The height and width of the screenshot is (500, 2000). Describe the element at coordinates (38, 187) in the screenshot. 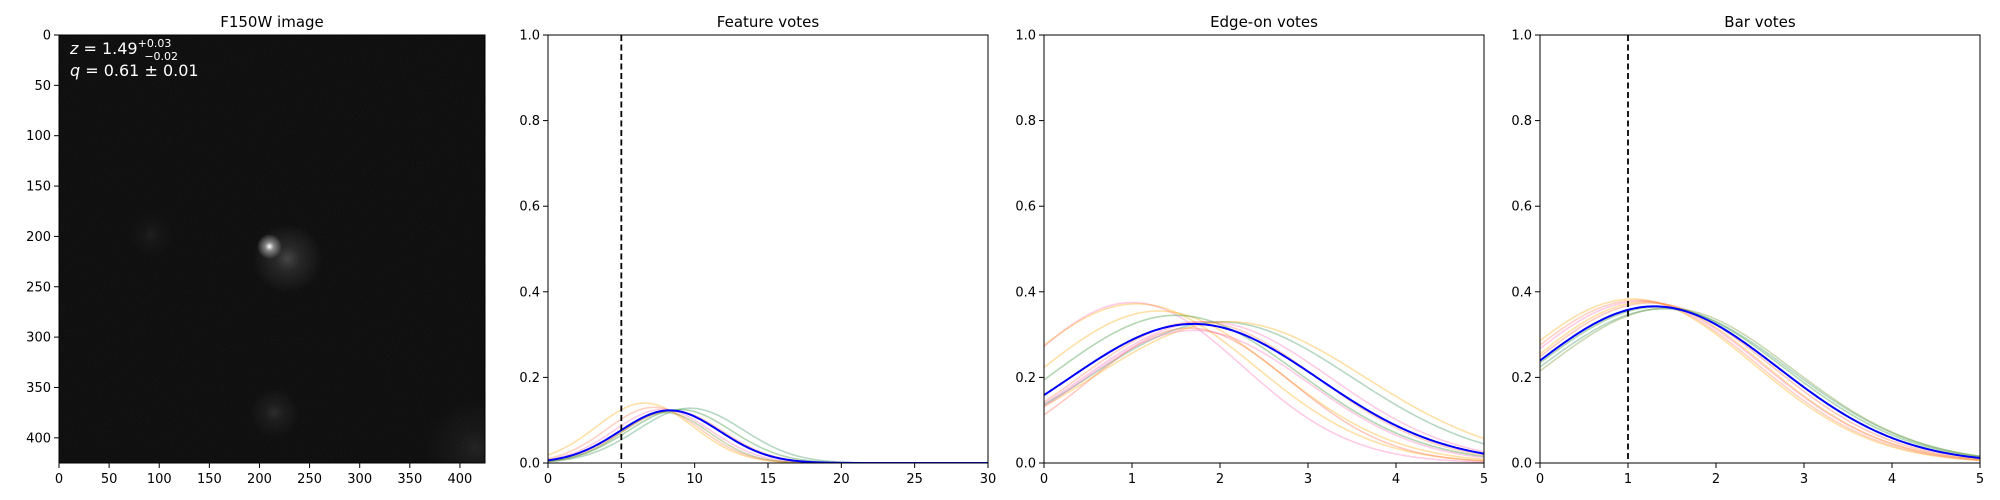

I see `image-y-tick-label: 150` at that location.